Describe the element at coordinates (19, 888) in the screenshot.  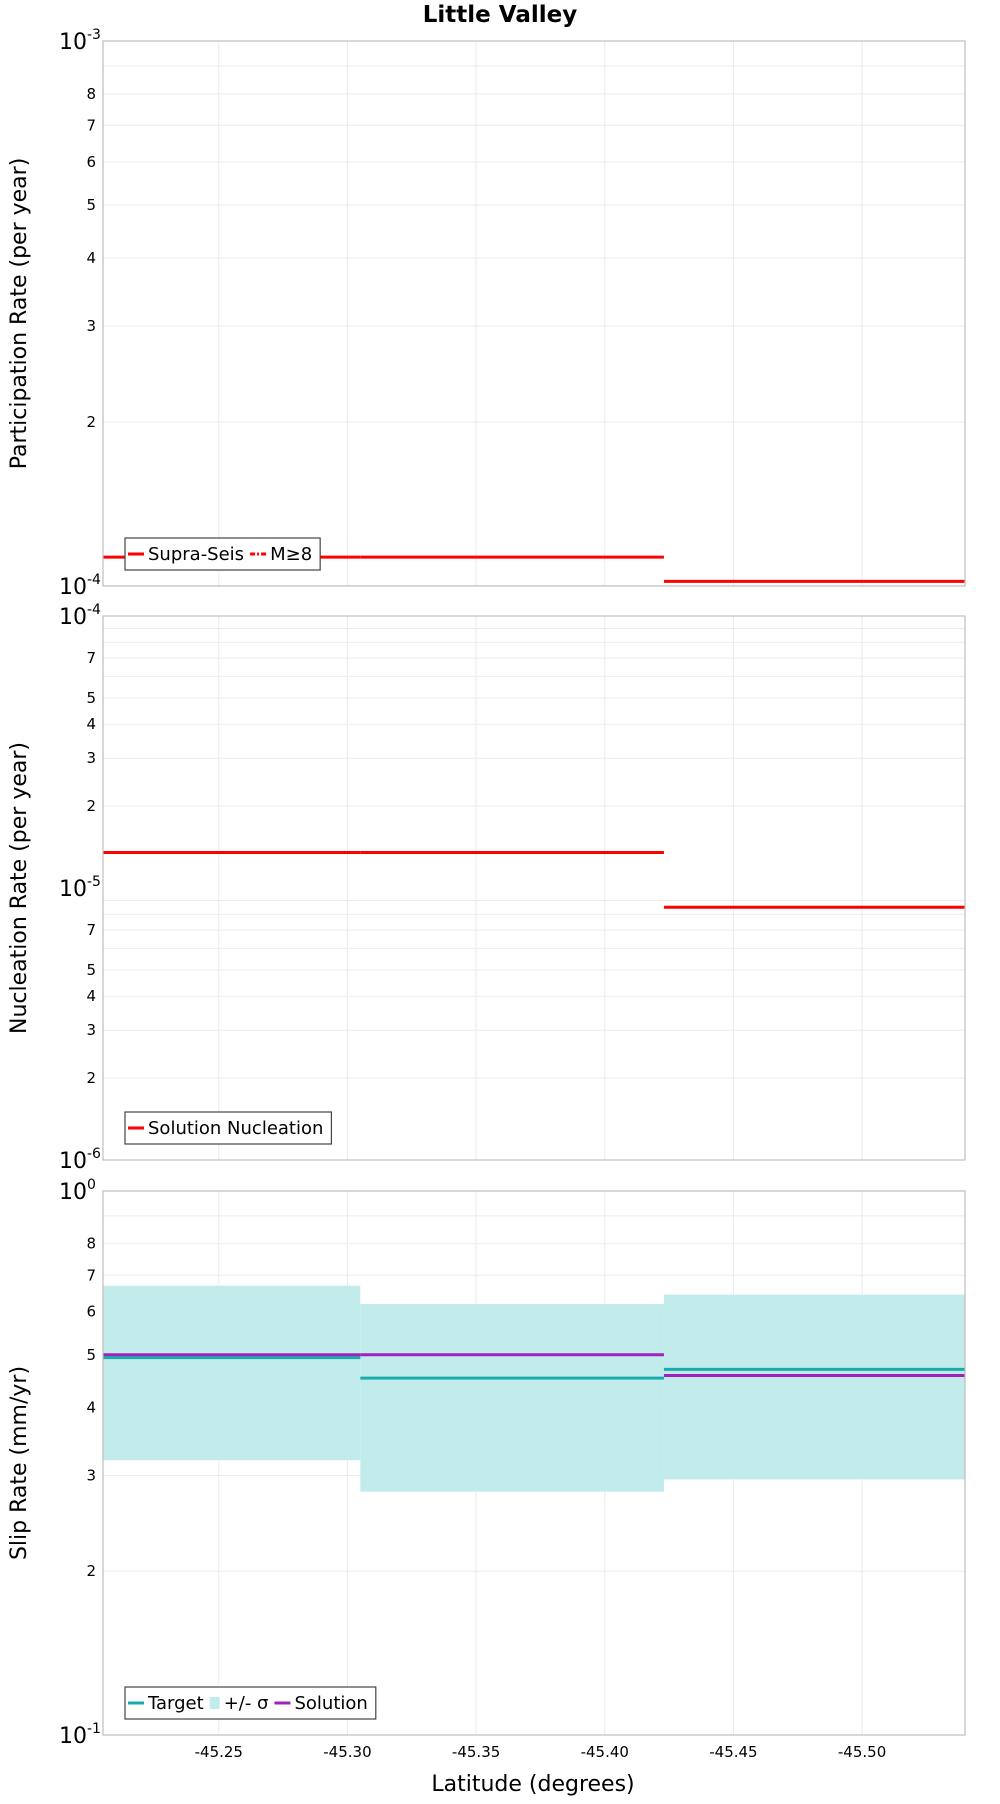
I see `y-axis-title: Nucleation Rate (per year)` at that location.